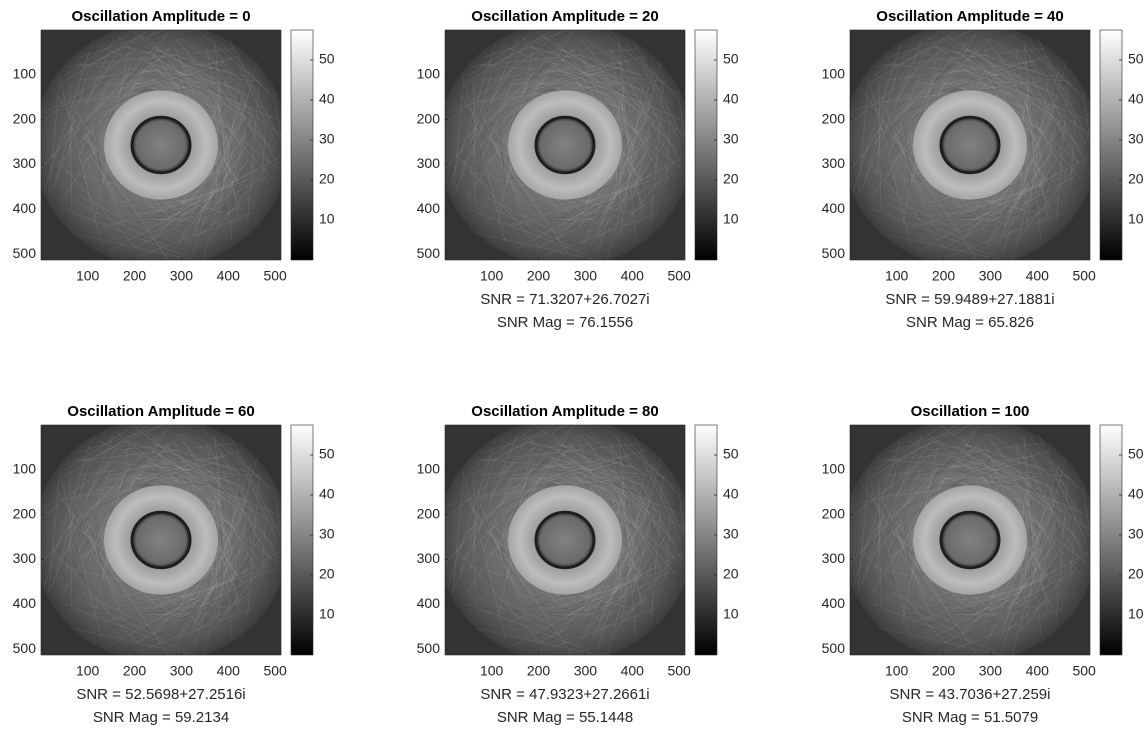 The width and height of the screenshot is (1147, 732). I want to click on panel-title: Oscillation Amplitude = 0, so click(160, 16).